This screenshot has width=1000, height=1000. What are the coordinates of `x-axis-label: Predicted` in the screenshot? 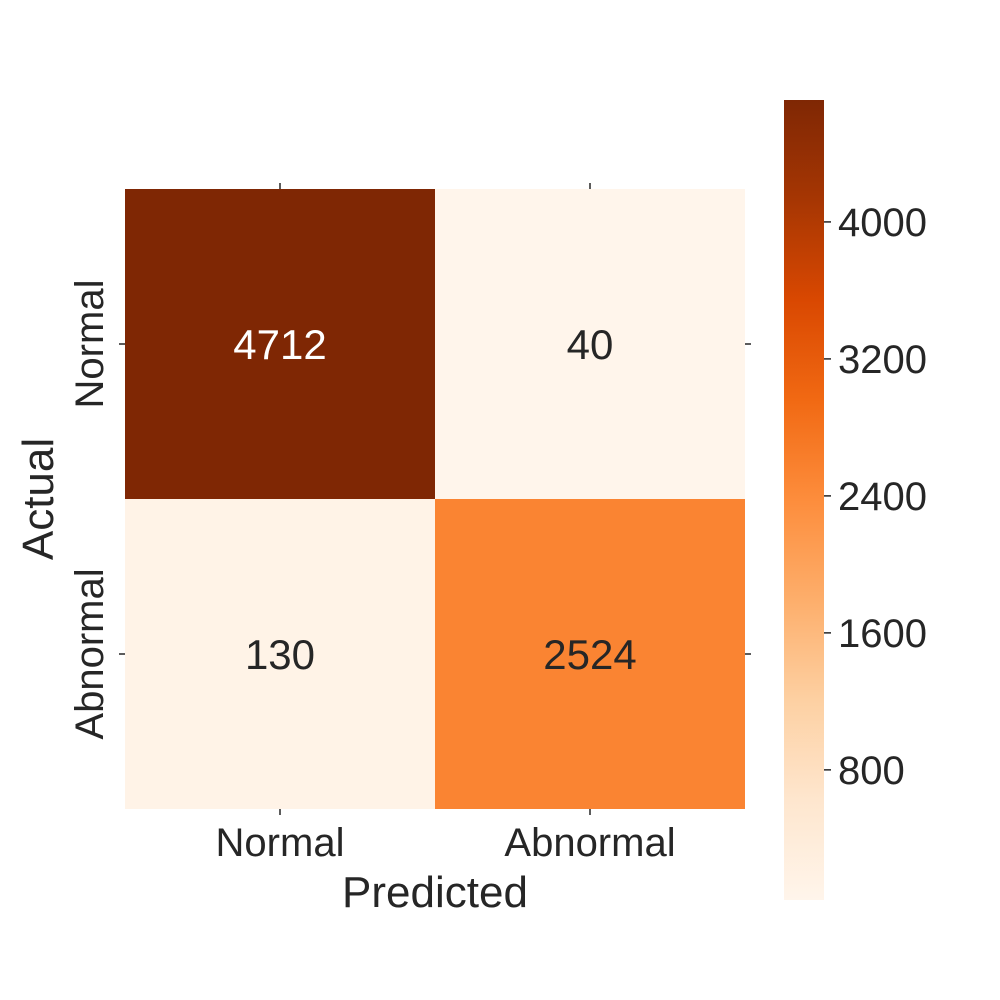 It's located at (435, 892).